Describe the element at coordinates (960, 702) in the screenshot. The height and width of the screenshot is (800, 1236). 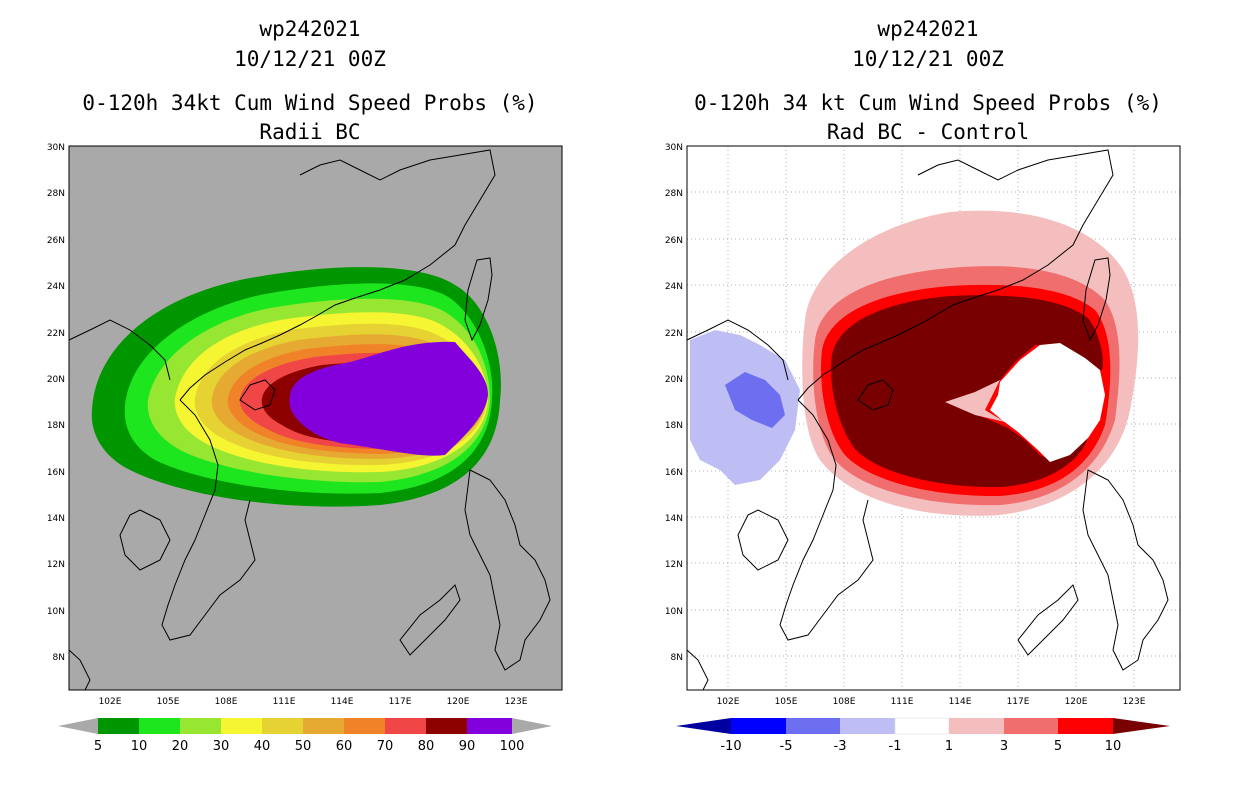
I see `right-lon-label: 114E` at that location.